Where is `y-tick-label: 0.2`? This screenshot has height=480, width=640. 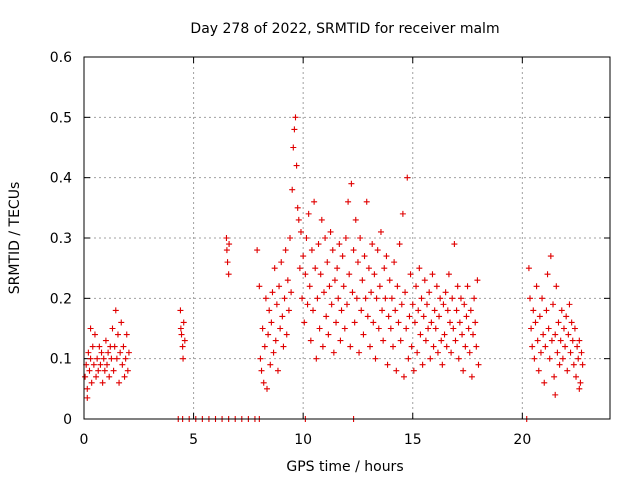 y-tick-label: 0.2 is located at coordinates (61, 299).